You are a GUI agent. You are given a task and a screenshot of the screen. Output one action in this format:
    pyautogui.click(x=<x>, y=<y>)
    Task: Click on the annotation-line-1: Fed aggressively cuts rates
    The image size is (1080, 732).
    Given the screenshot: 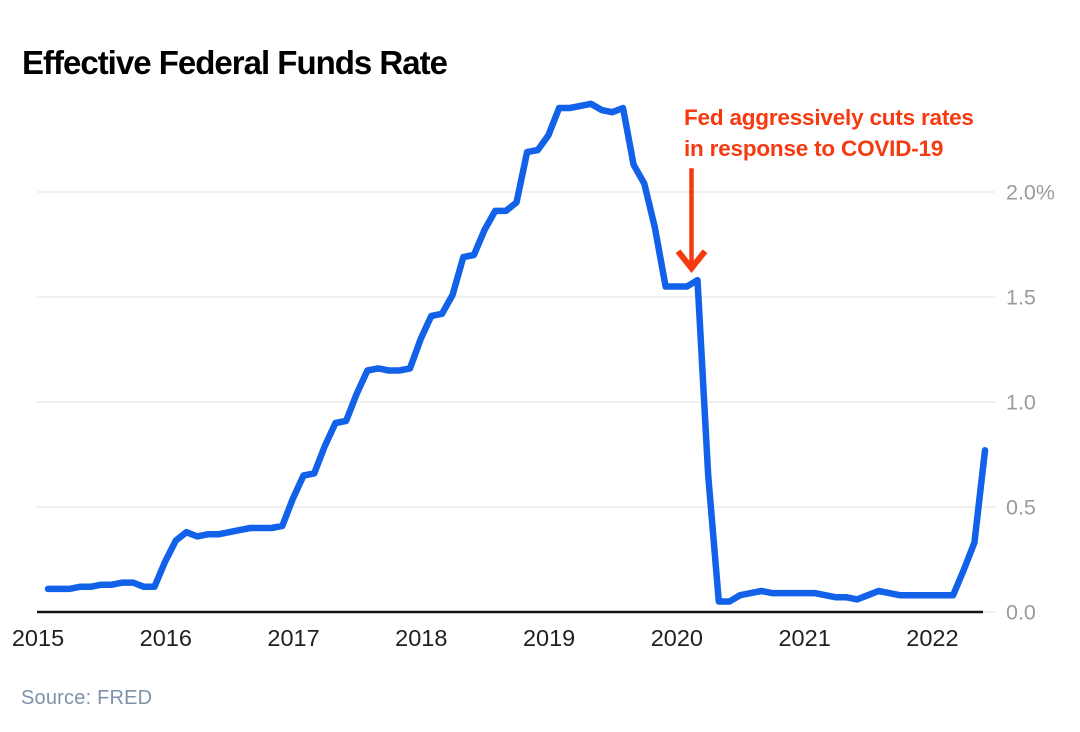 What is the action you would take?
    pyautogui.click(x=829, y=117)
    